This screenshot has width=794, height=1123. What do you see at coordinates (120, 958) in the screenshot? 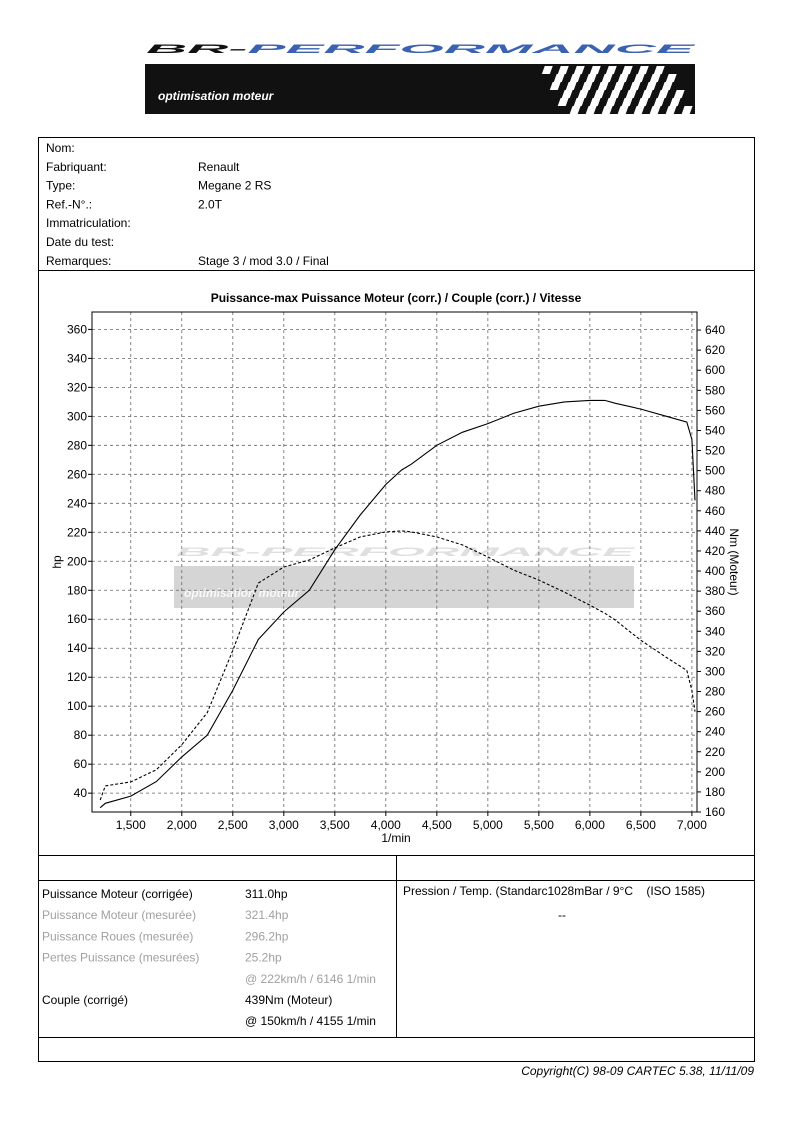
I see `result-label: Pertes Puissance (mesurées)` at bounding box center [120, 958].